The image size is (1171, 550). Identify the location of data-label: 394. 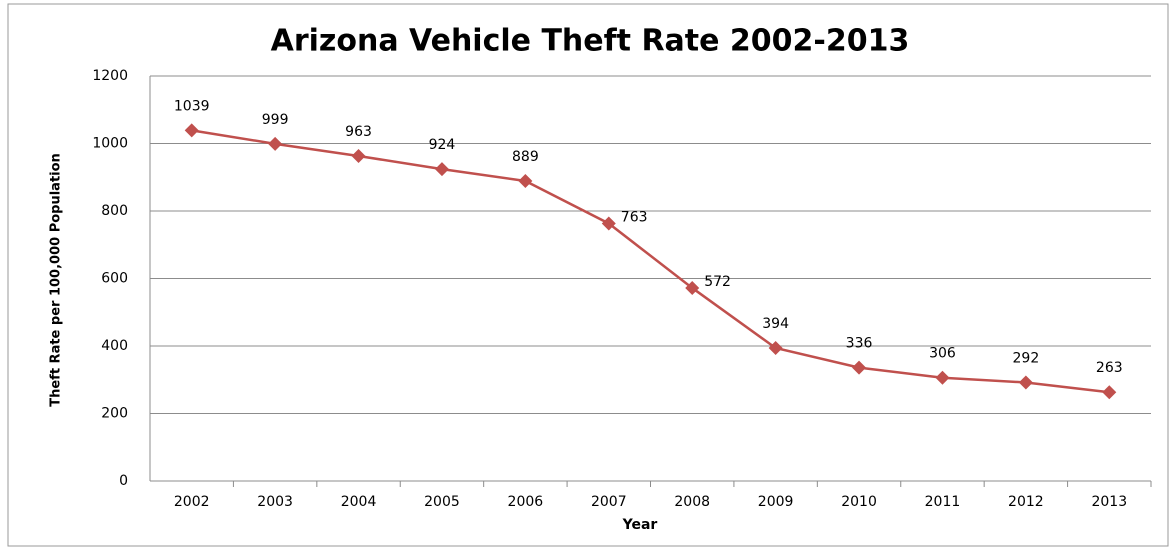
(775, 324).